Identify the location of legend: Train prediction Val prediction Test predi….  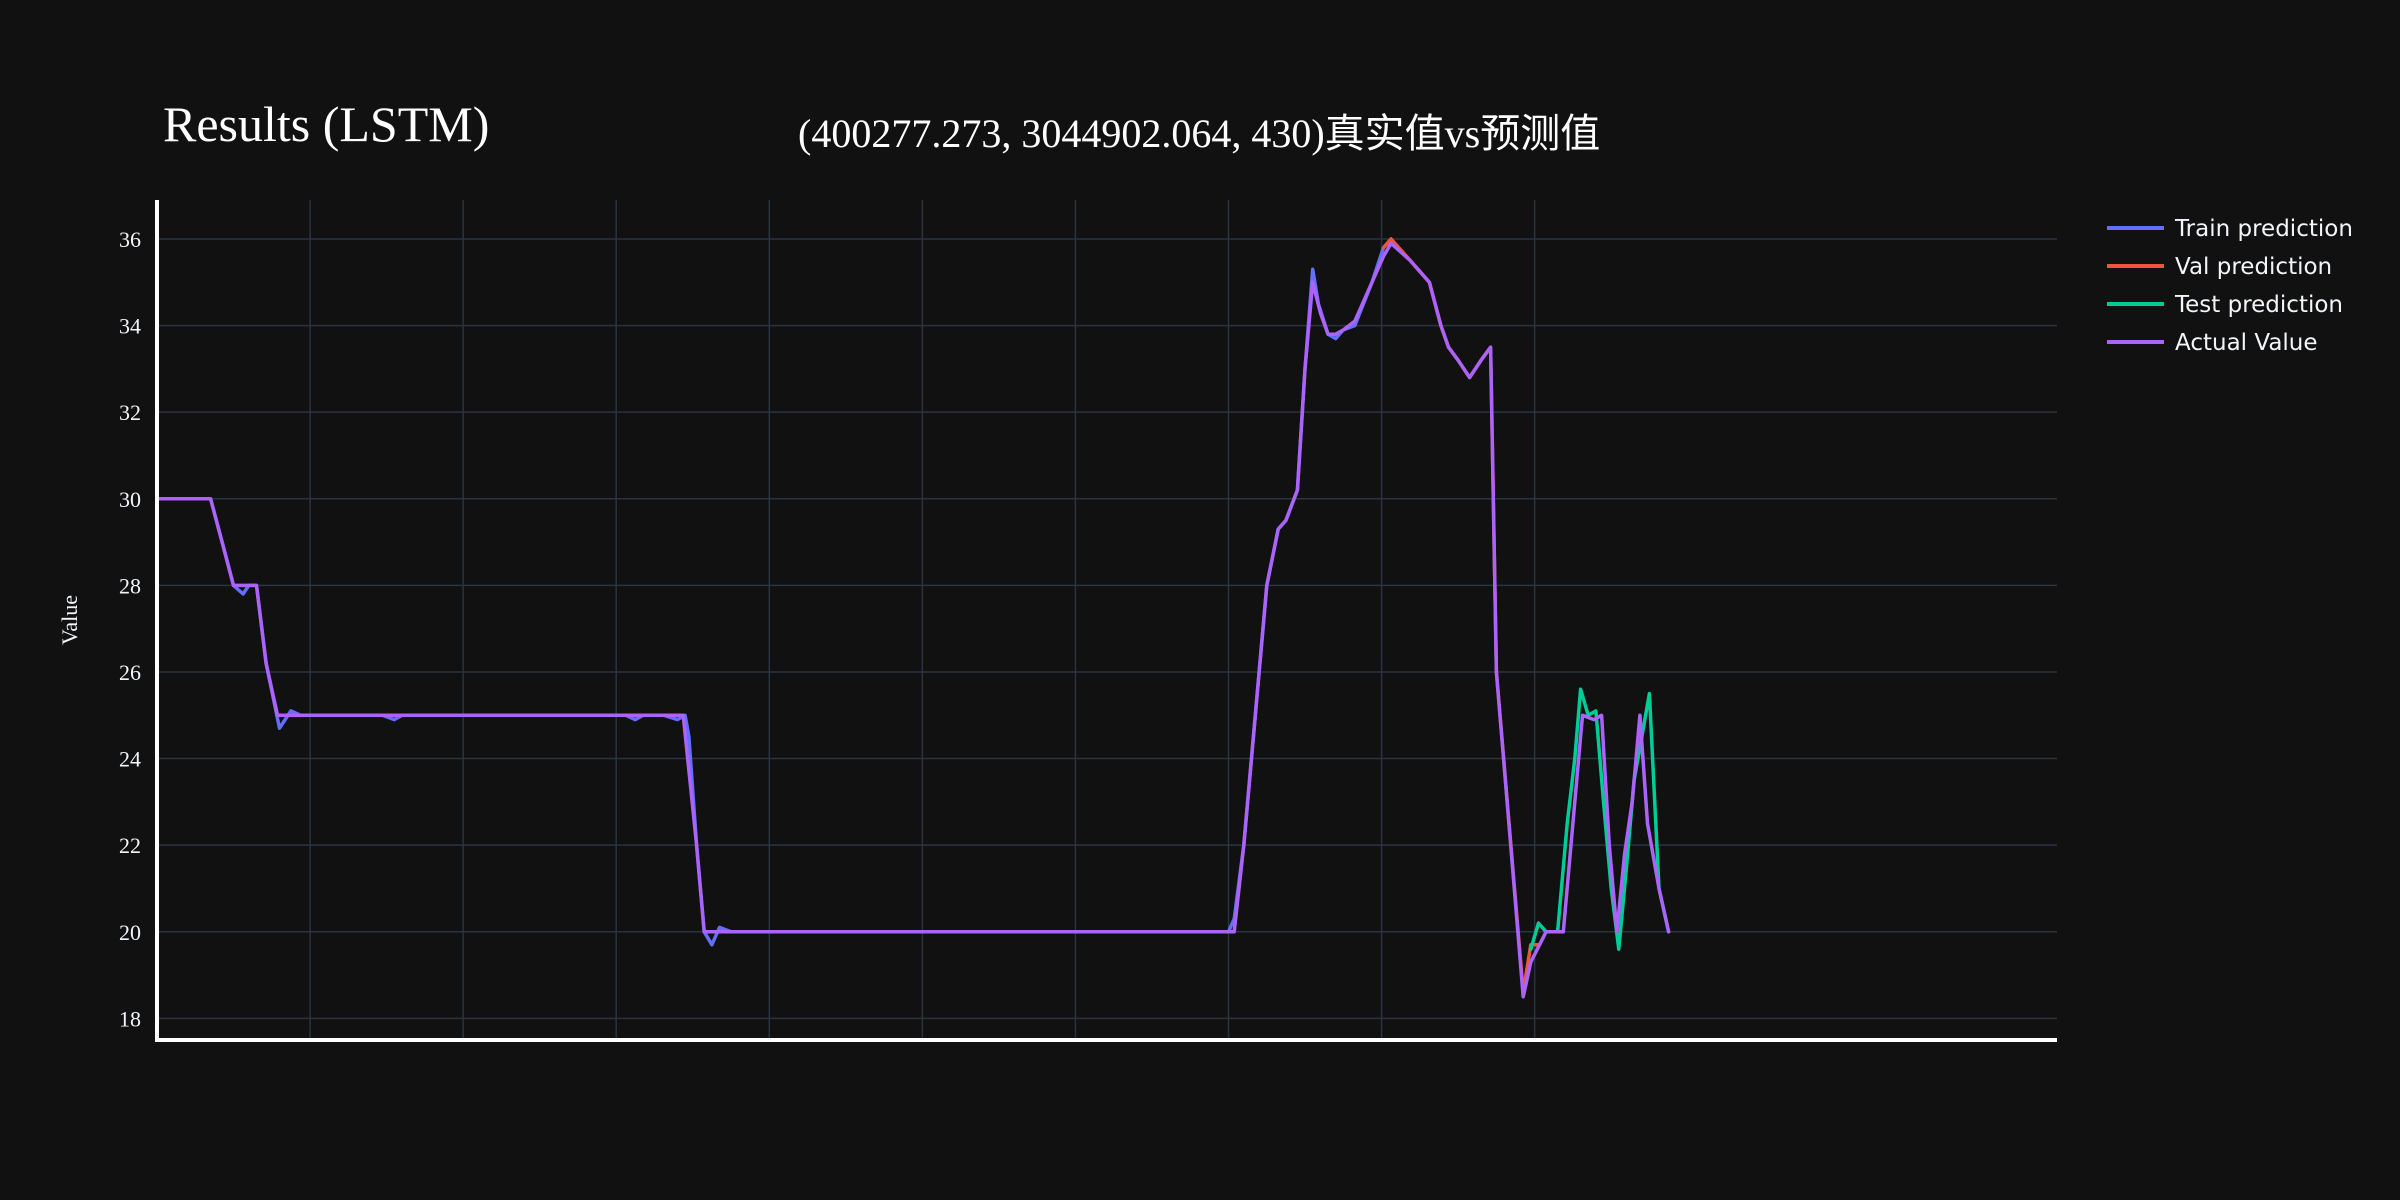
(2230, 286).